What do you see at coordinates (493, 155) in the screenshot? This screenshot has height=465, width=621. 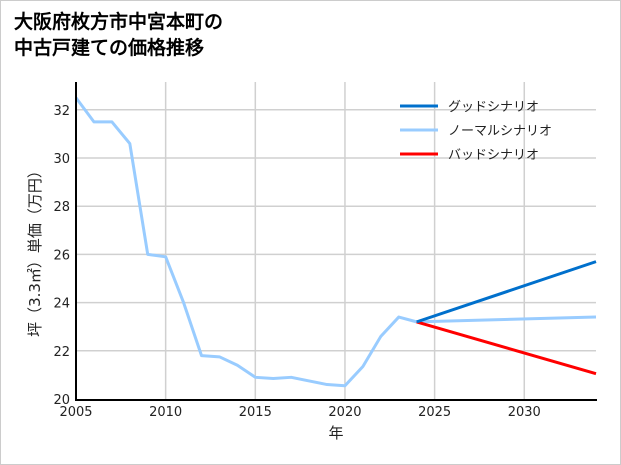 I see `legend-label: バッドシナリオ` at bounding box center [493, 155].